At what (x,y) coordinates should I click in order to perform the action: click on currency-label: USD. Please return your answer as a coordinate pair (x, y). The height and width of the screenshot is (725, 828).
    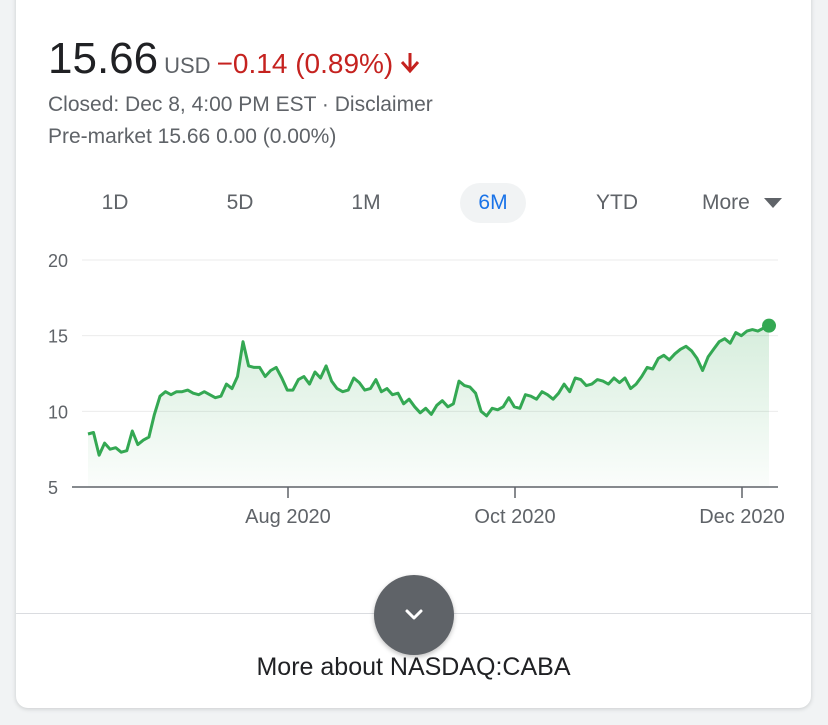
    Looking at the image, I should click on (187, 65).